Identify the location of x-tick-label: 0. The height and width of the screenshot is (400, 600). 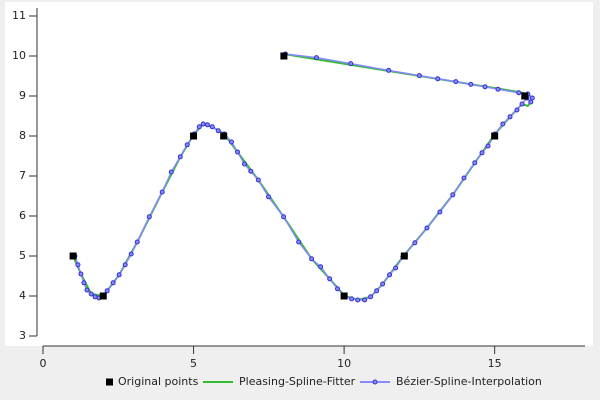
(43, 363).